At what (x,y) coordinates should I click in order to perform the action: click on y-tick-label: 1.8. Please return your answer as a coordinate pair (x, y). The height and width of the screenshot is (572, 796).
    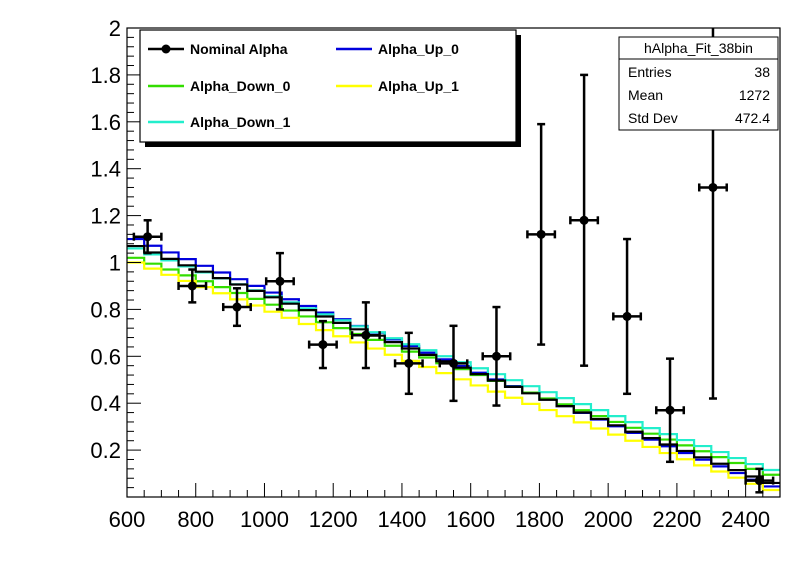
    Looking at the image, I should click on (105, 75).